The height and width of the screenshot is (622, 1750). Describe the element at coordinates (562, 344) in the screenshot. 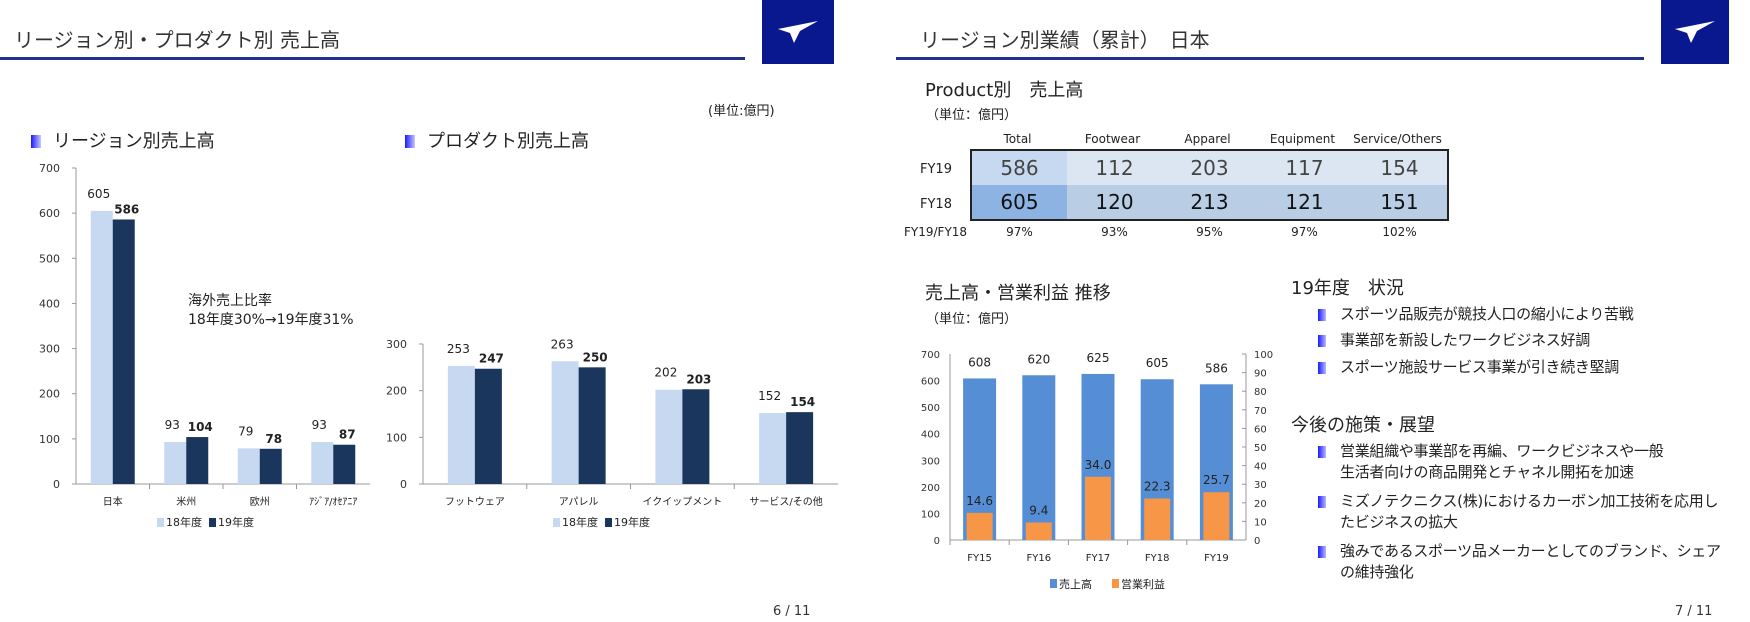

I see `bar-value-label: 263` at that location.